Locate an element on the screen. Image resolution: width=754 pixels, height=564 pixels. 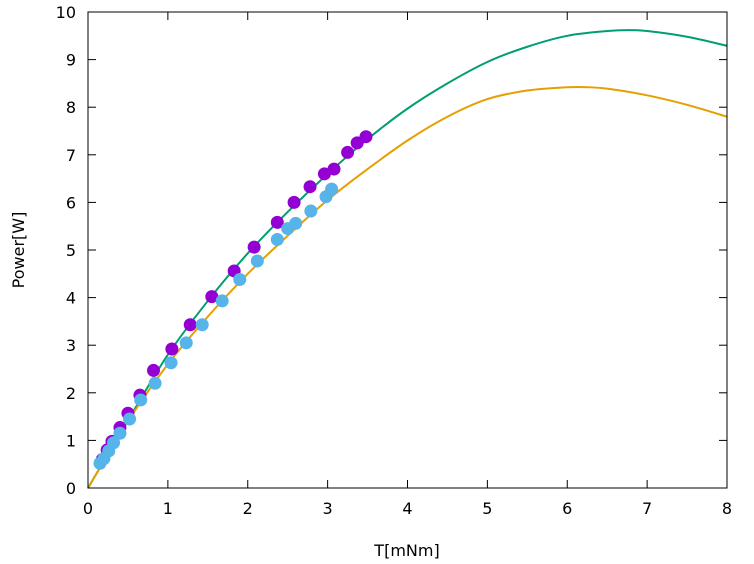
x-tick-label: 5 is located at coordinates (487, 508).